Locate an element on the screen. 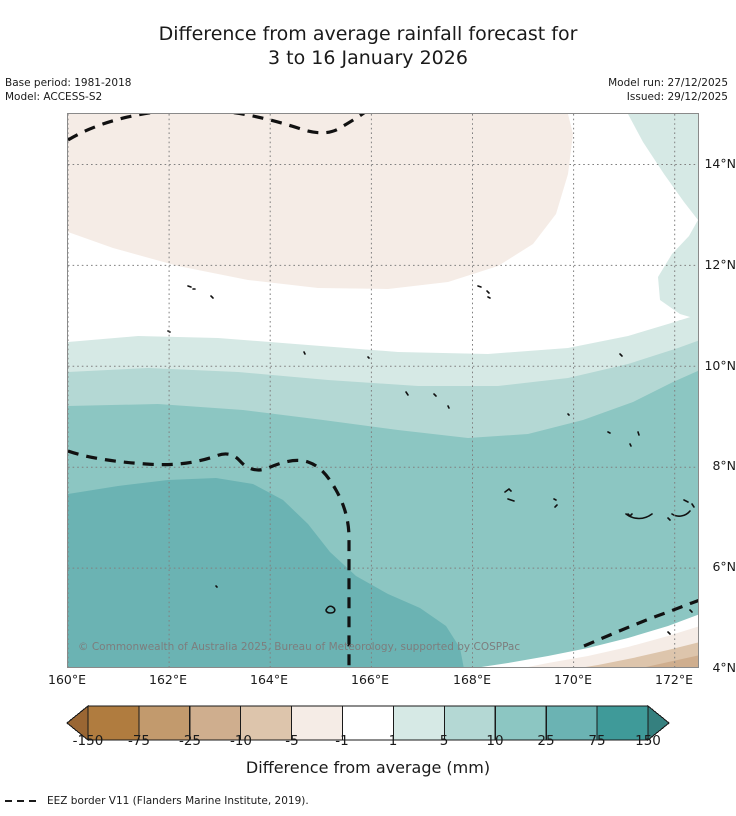  y-tick-4N: 4°N is located at coordinates (724, 667).